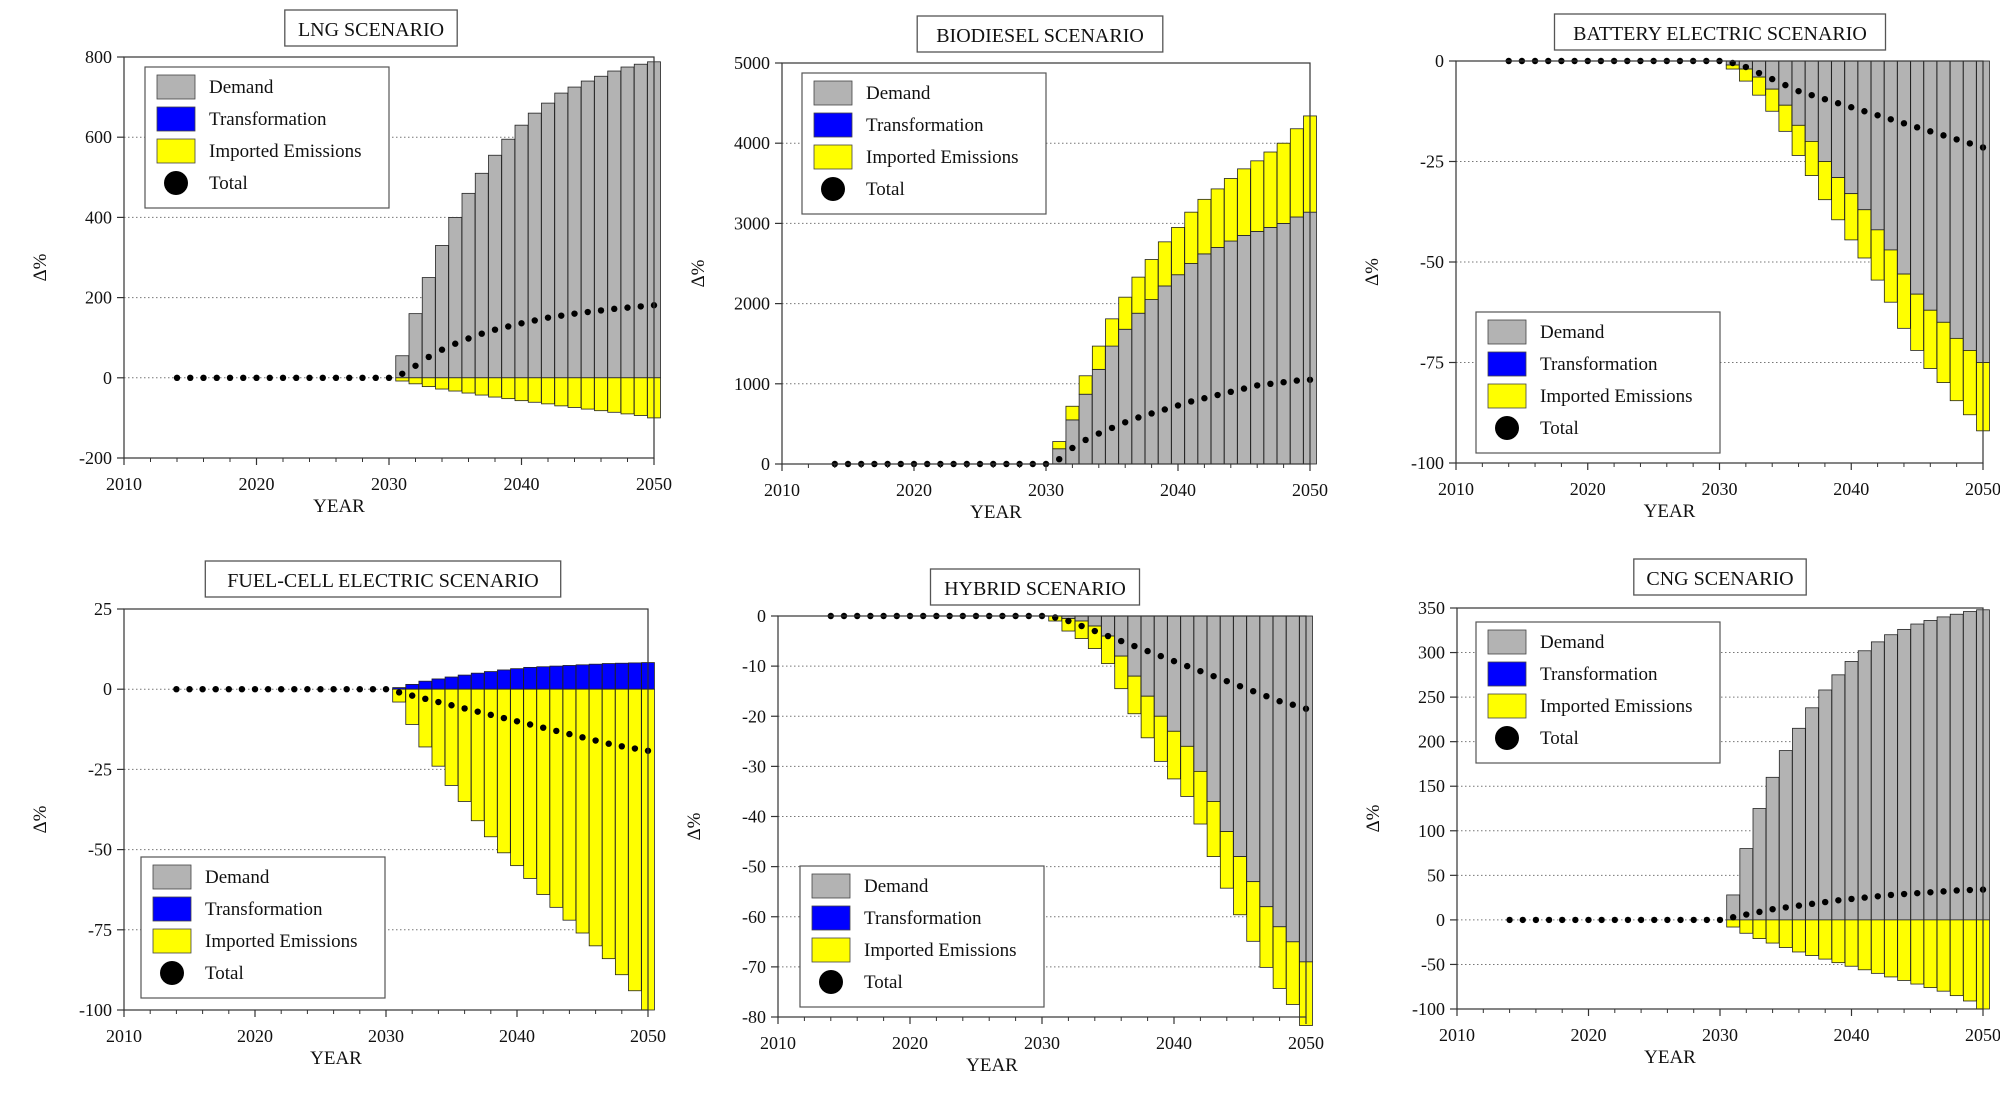 The width and height of the screenshot is (2000, 1099). I want to click on total-point-2014, so click(176, 689).